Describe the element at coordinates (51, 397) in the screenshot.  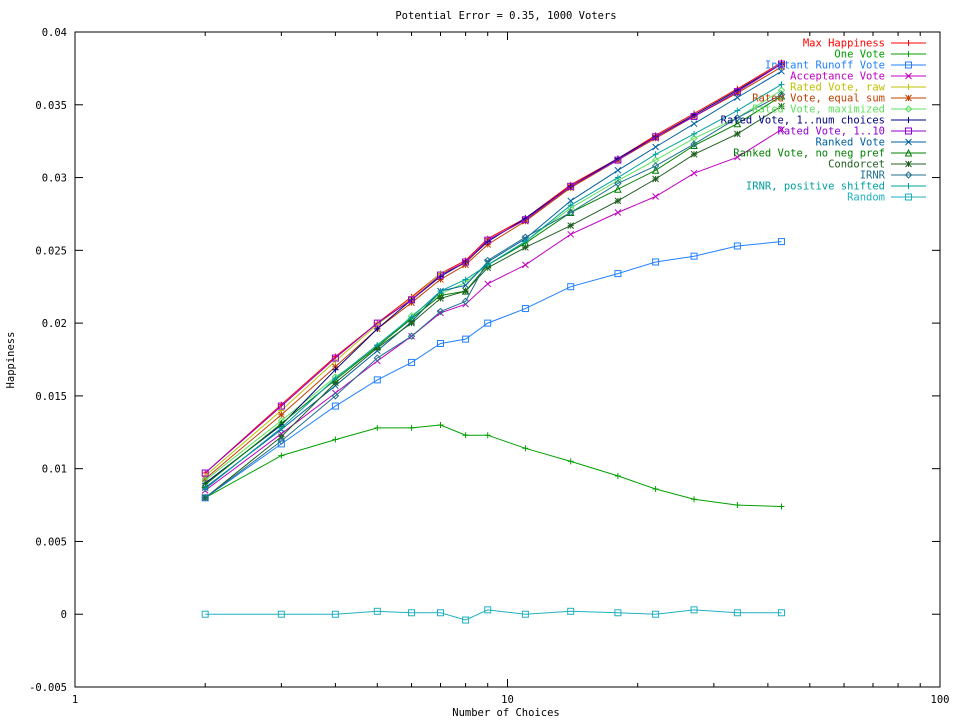
I see `y-tick-label: 0.015` at that location.